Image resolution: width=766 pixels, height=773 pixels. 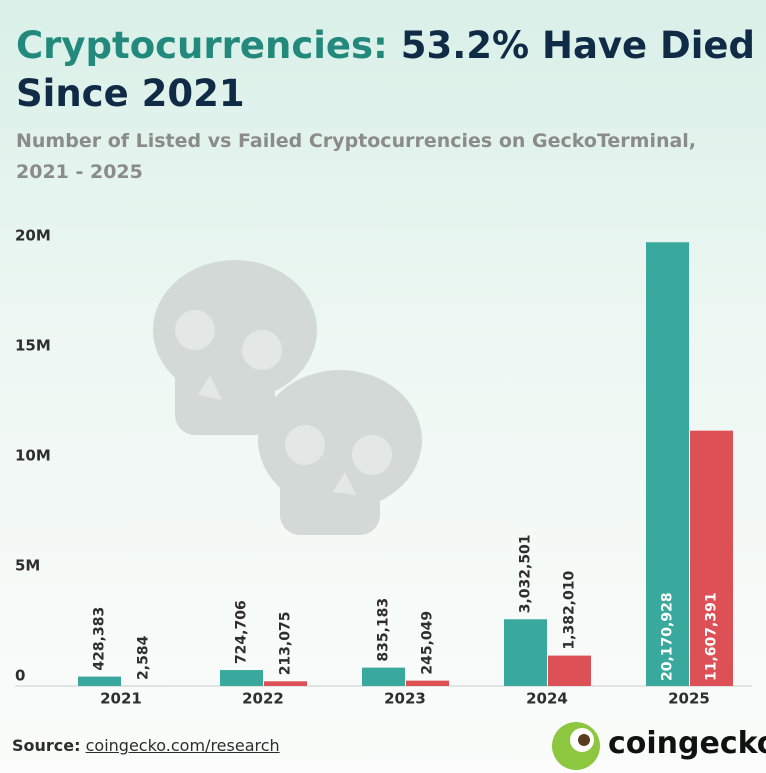 I want to click on title-main: 53.2% Have Died Since 2021, so click(x=385, y=69).